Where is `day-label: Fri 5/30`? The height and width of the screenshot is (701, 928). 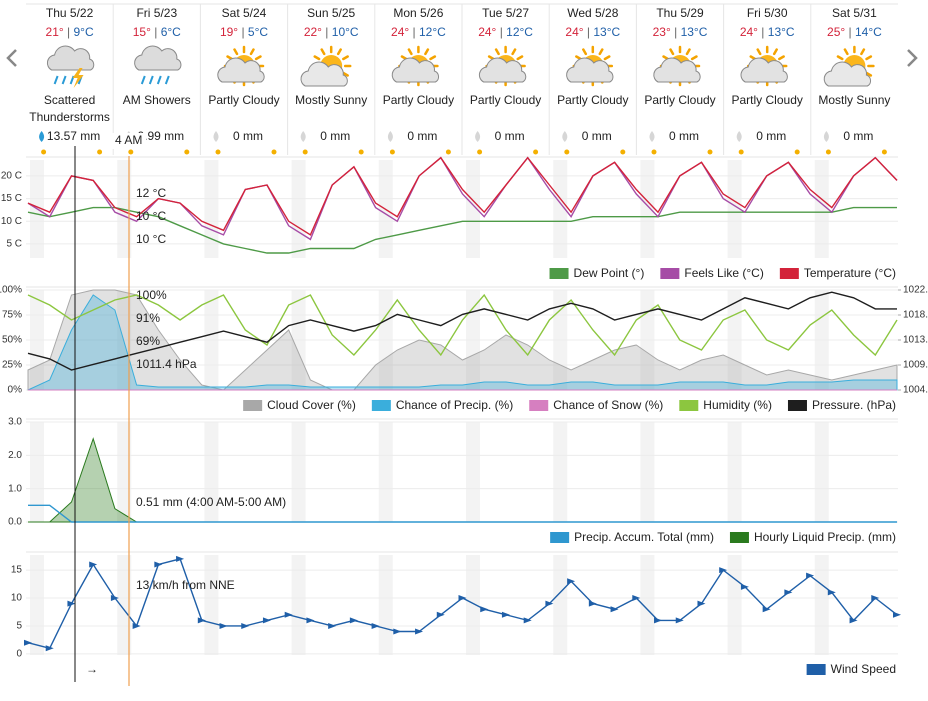 day-label: Fri 5/30 is located at coordinates (767, 13).